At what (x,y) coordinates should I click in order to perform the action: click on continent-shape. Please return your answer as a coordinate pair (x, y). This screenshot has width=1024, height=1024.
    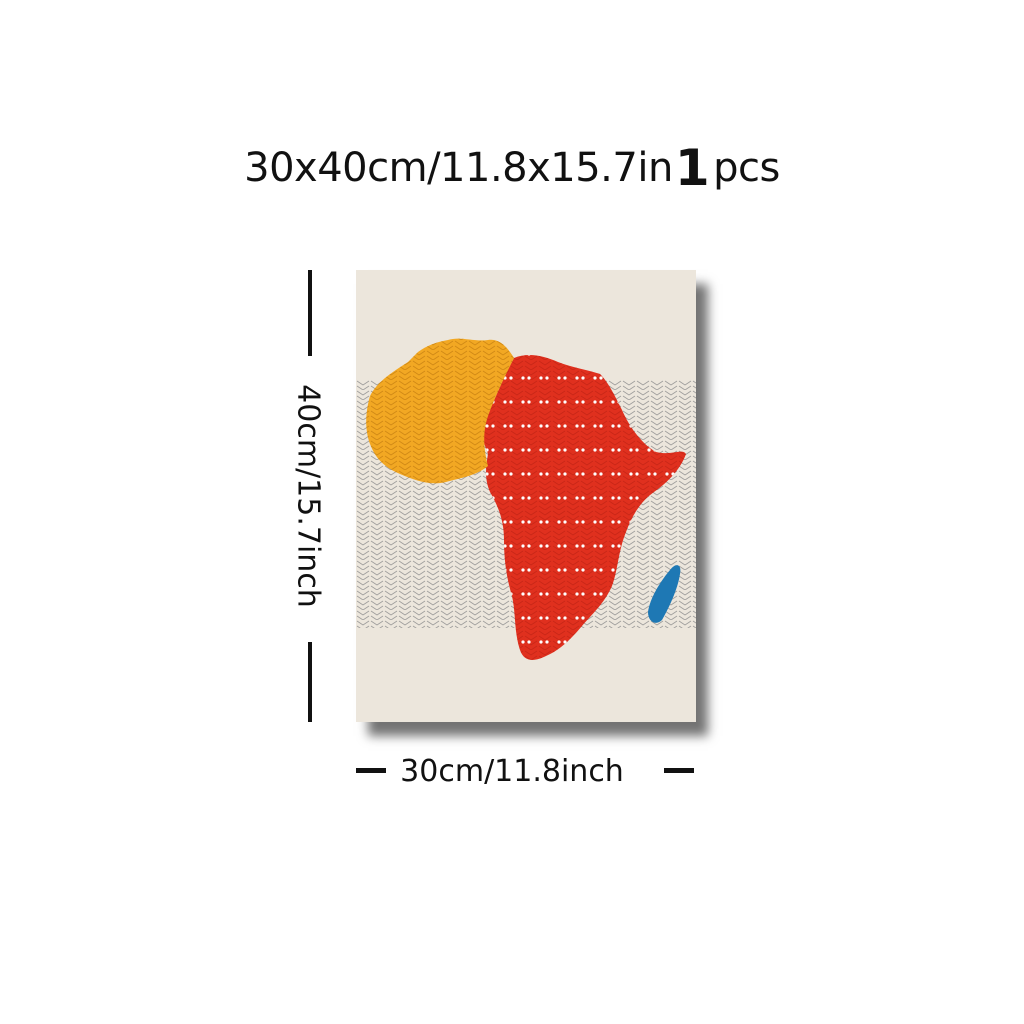
    Looking at the image, I should click on (584, 507).